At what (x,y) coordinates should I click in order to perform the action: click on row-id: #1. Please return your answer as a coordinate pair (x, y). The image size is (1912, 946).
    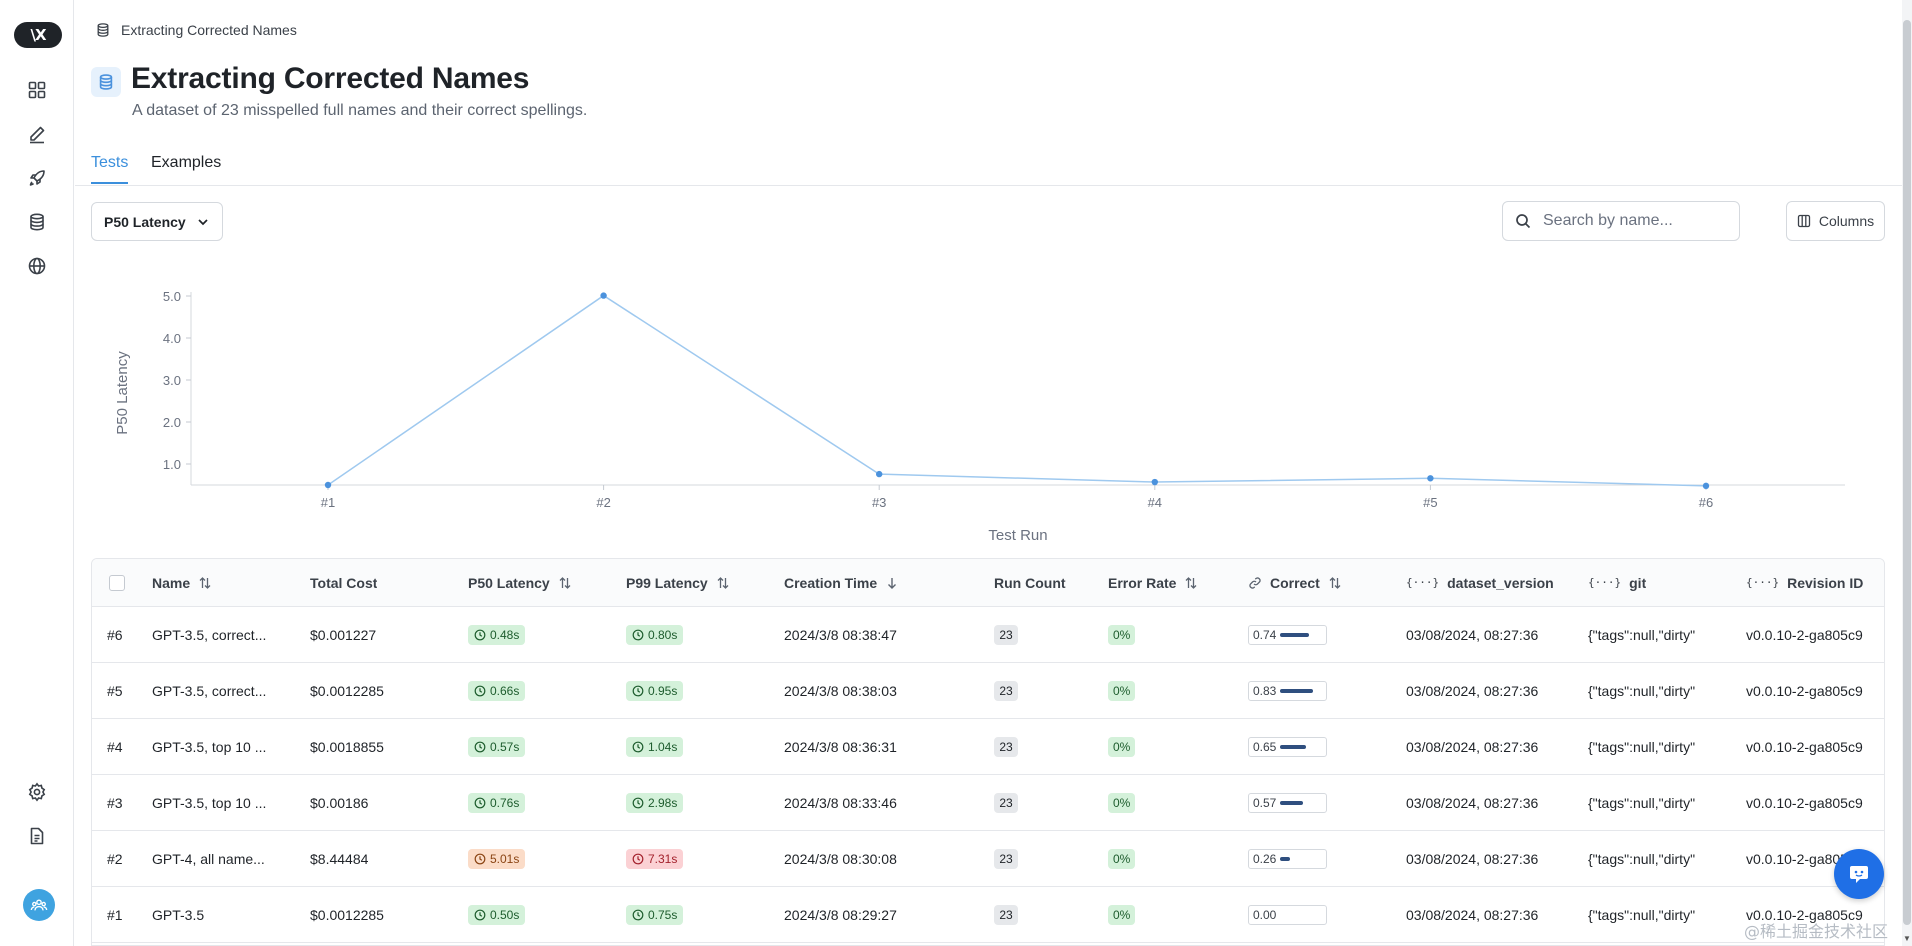
    Looking at the image, I should click on (115, 914).